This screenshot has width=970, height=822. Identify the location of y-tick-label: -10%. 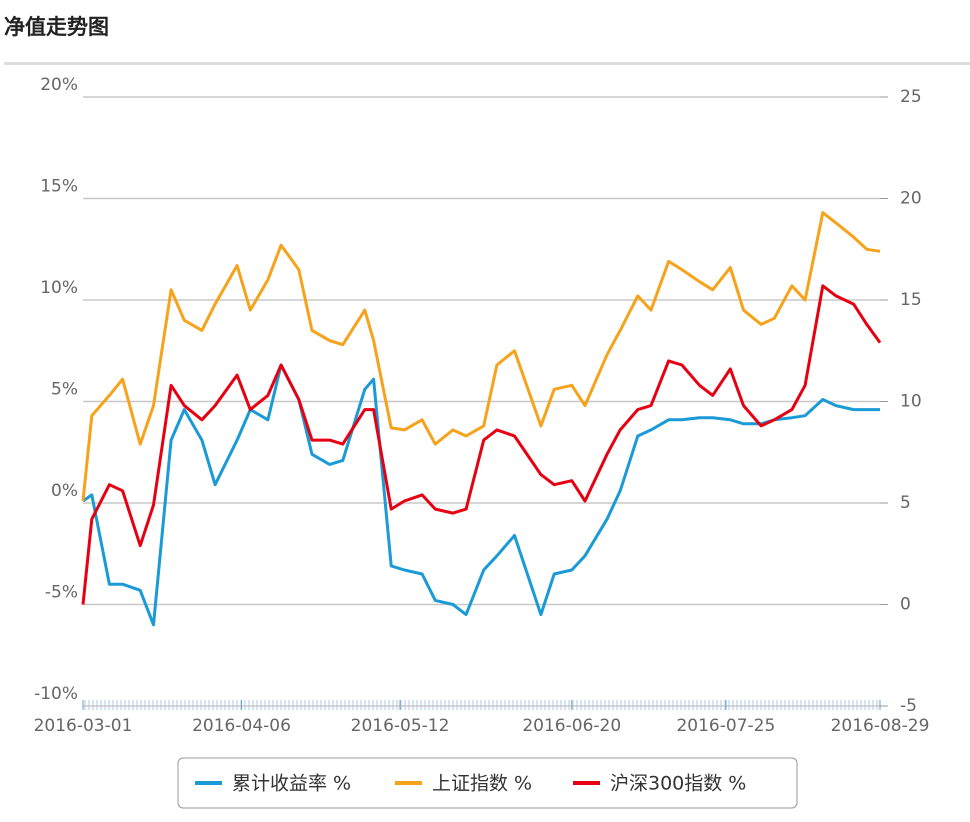
(56, 694).